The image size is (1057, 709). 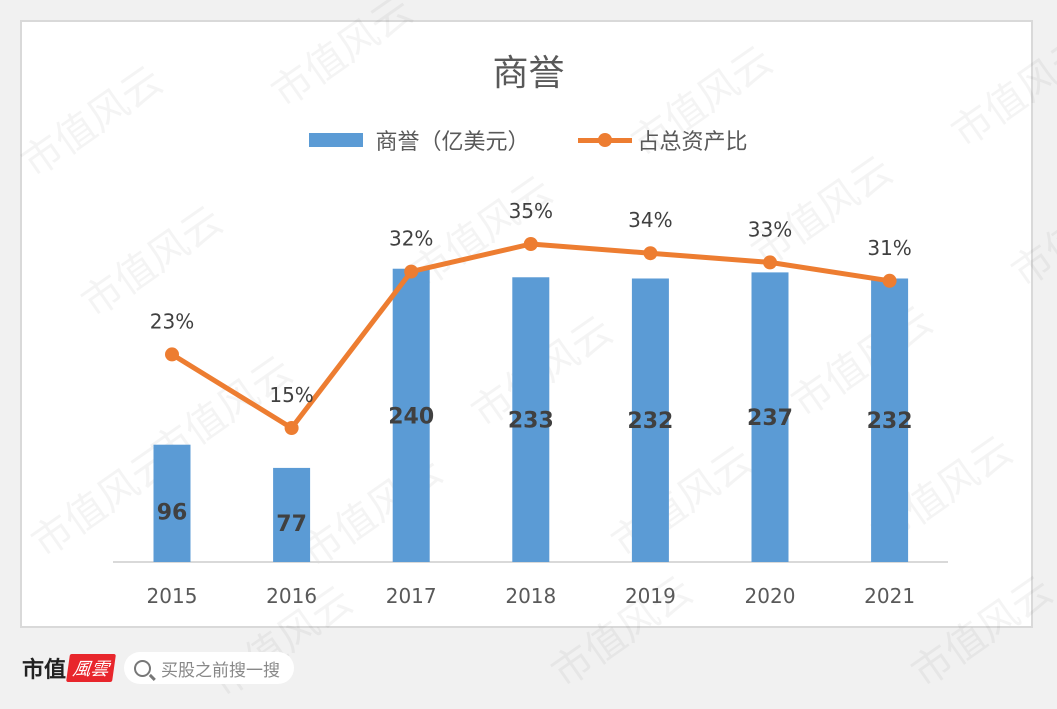 I want to click on search-icon, so click(x=143, y=668).